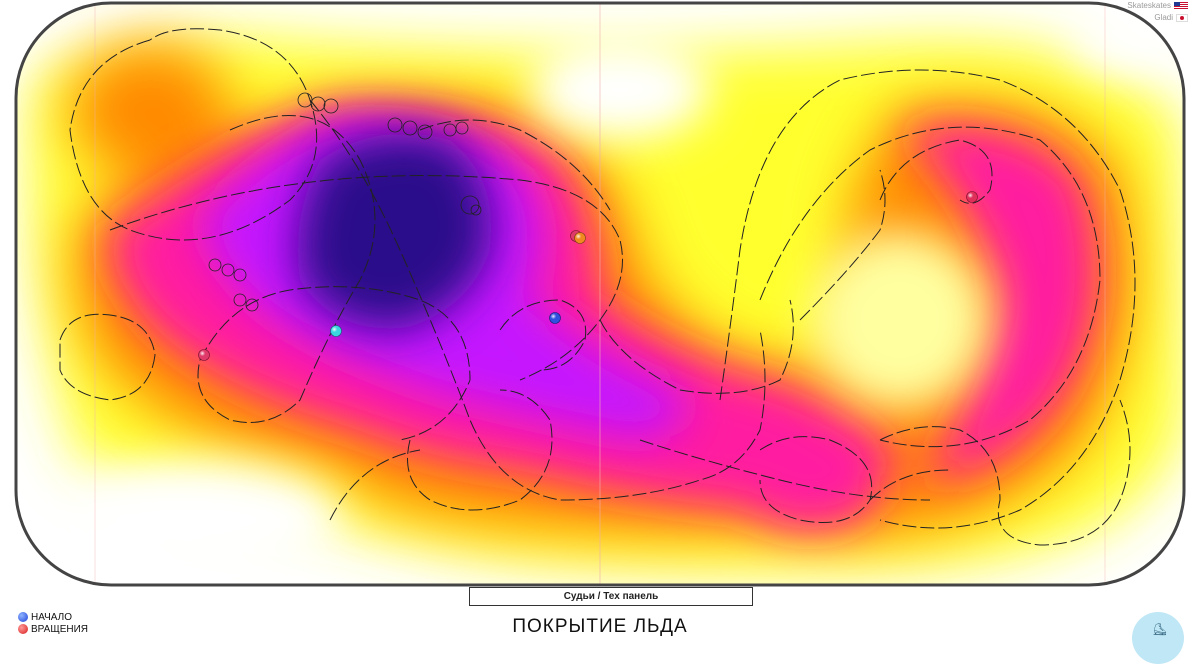  I want to click on skater-row: Skateskates, so click(1157, 6).